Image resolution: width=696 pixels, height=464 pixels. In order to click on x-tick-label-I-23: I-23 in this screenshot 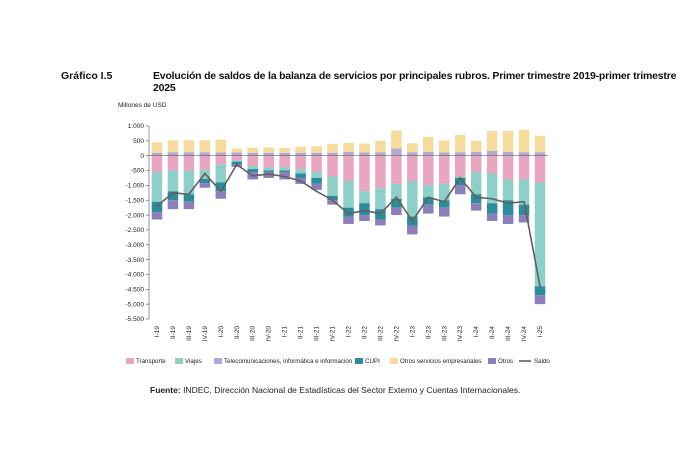, I will do `click(412, 332)`.